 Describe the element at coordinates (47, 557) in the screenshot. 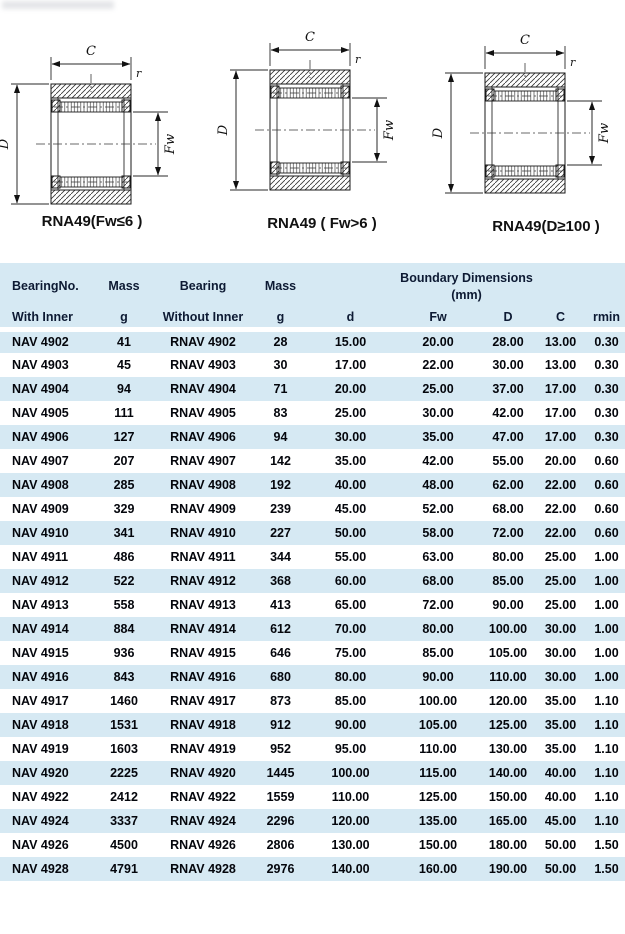

I see `table-cell: NAV 4911` at that location.